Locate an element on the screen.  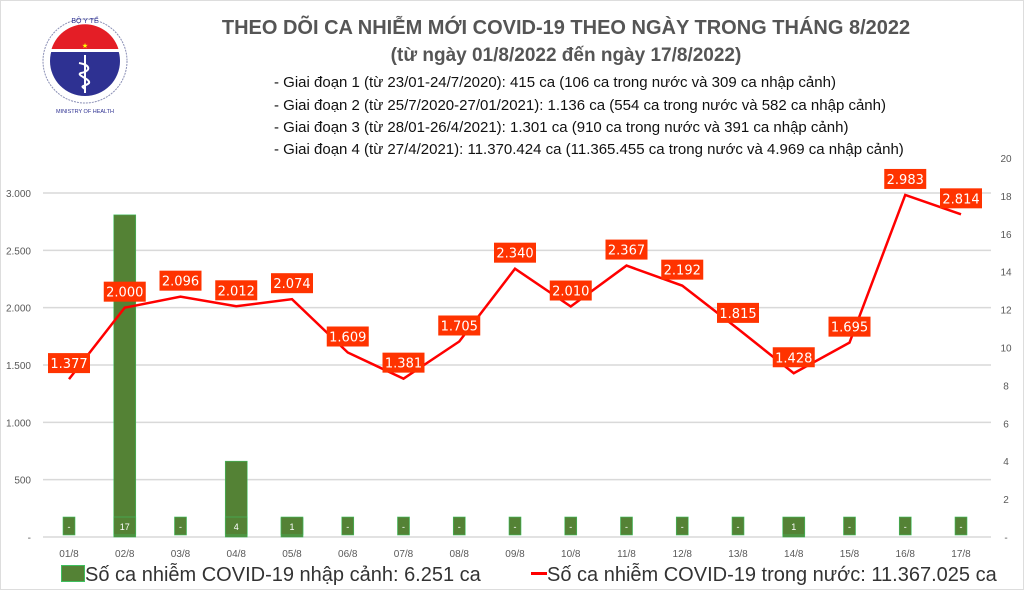
line-label: 1.377 is located at coordinates (68, 364).